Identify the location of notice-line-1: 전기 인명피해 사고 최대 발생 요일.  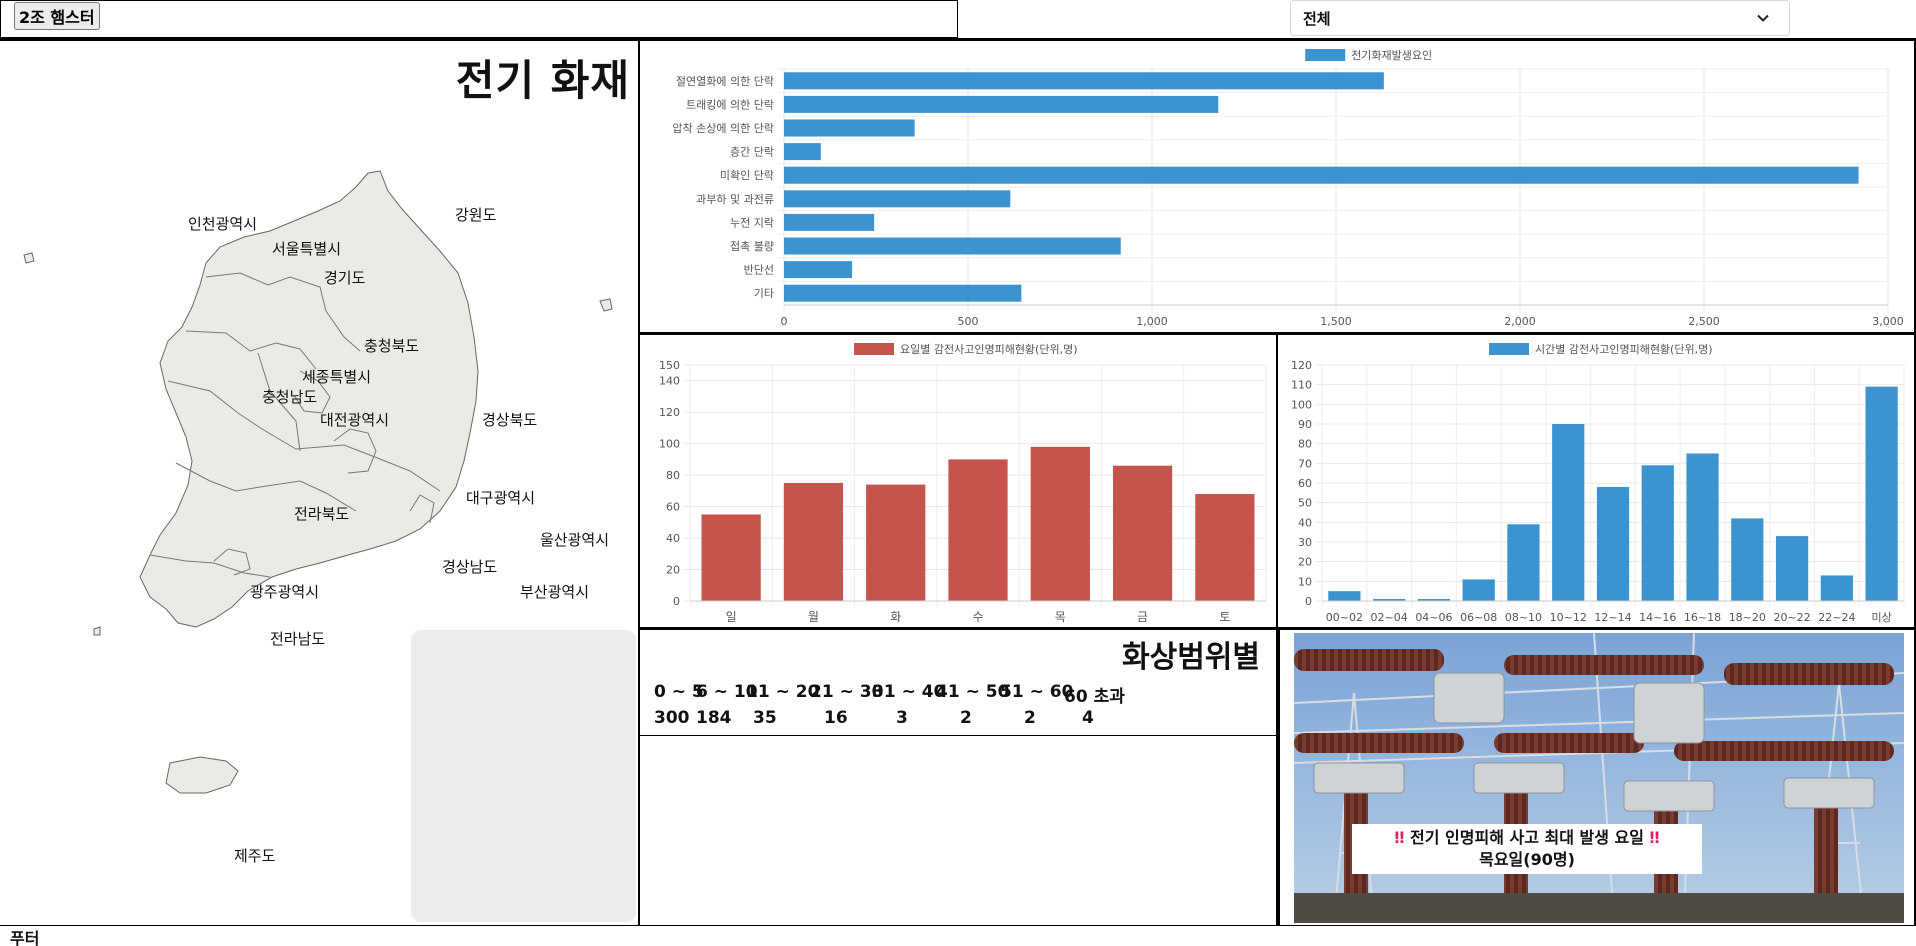
(1527, 837).